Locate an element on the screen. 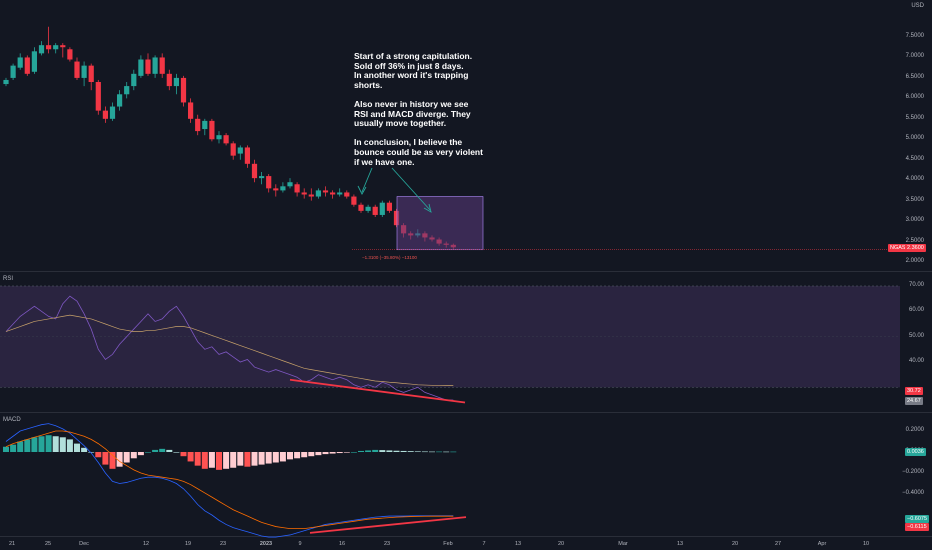 The image size is (932, 550). macd-signal-line is located at coordinates (229, 480).